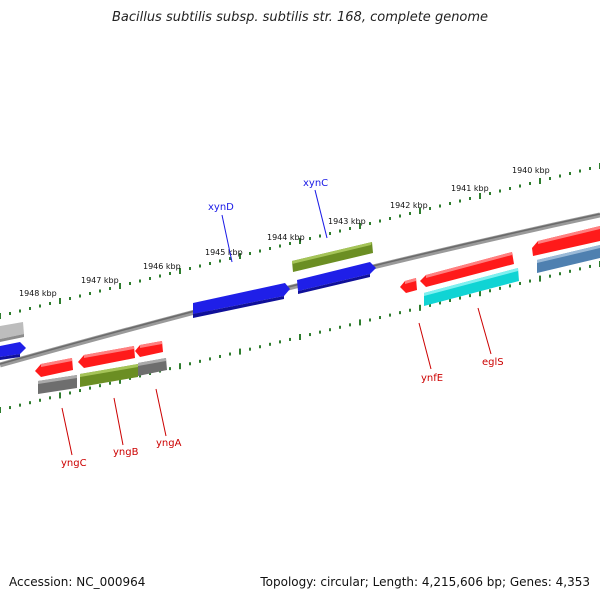 This screenshot has width=600, height=600. Describe the element at coordinates (54, 367) in the screenshot. I see `gene-arrow-red-yngC-top` at that location.